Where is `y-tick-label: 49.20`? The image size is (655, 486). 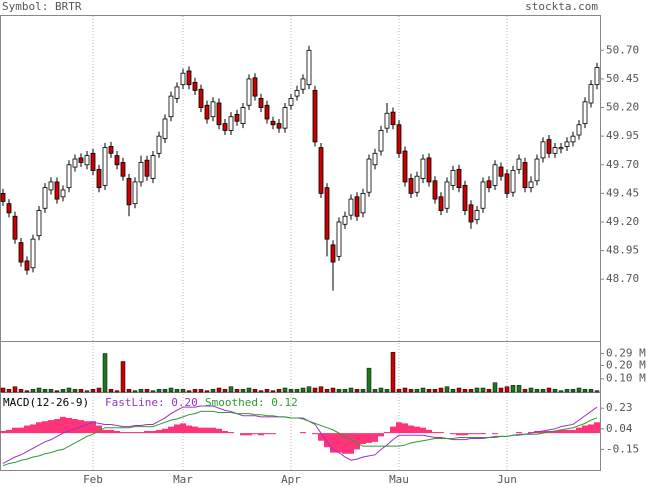
y-tick-label: 49.20 is located at coordinates (622, 221).